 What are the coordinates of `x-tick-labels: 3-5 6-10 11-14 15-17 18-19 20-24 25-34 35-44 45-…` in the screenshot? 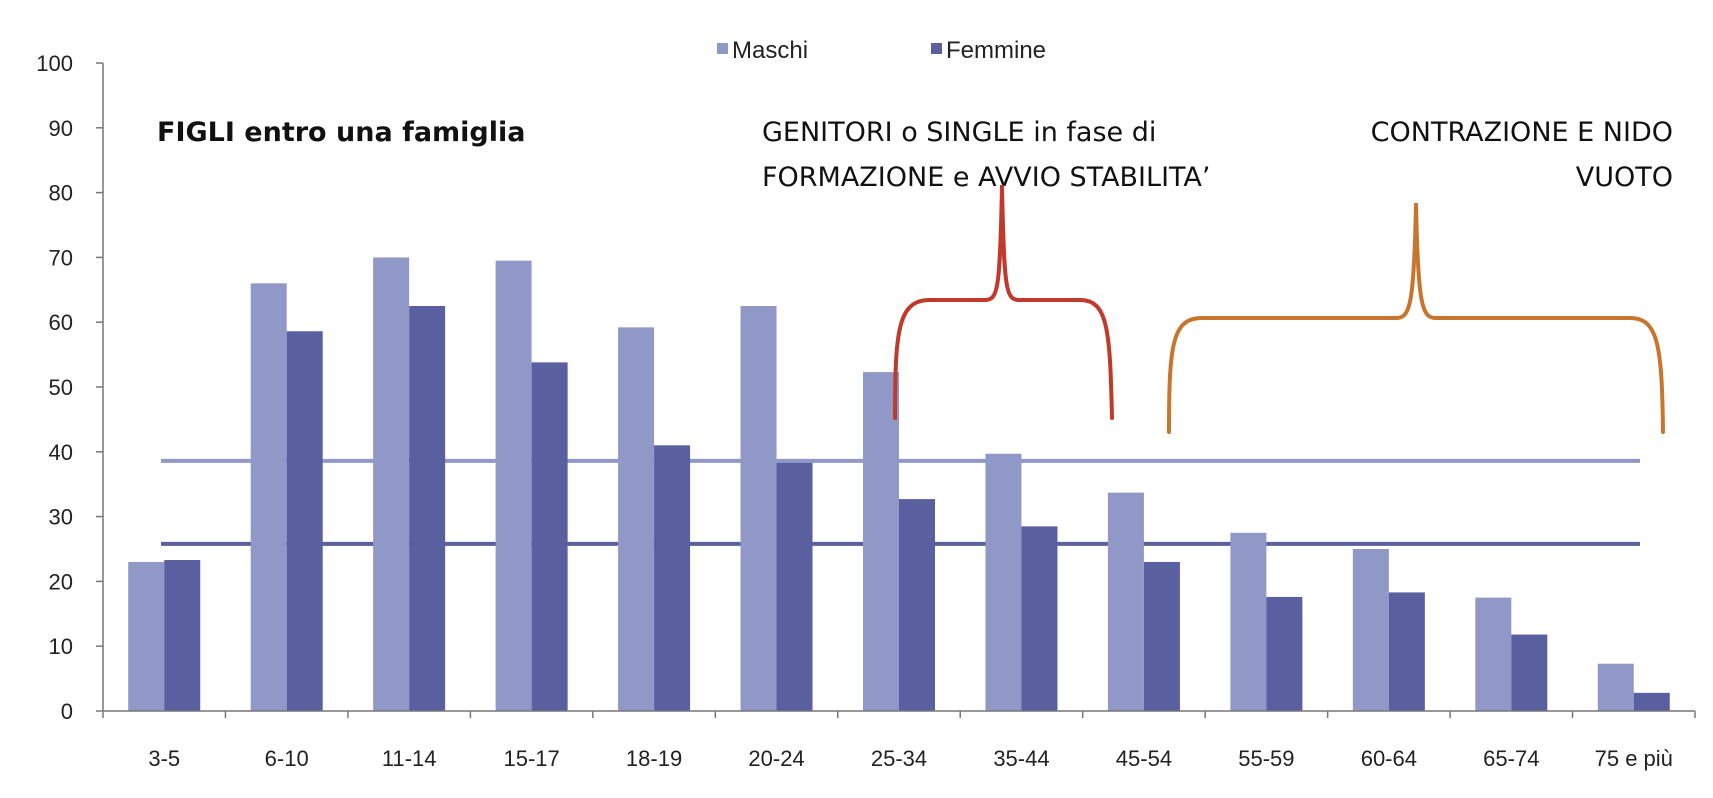 It's located at (910, 758).